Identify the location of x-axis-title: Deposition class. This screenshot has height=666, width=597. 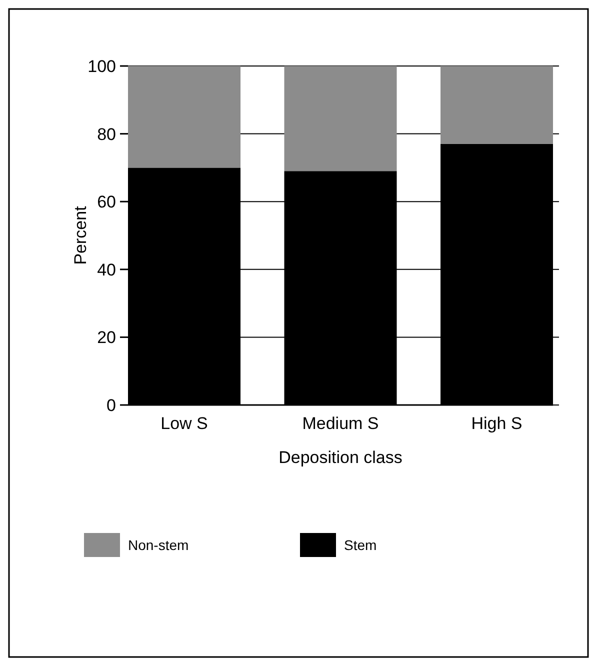
(340, 457).